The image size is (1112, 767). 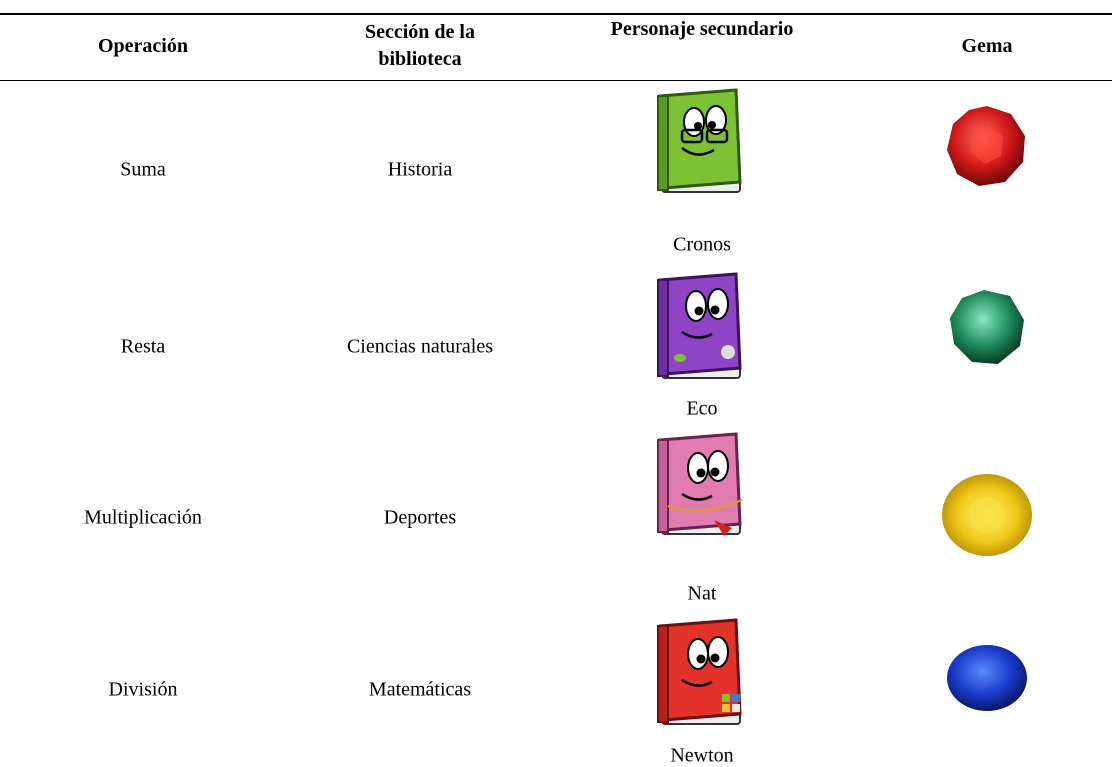 What do you see at coordinates (143, 689) in the screenshot?
I see `cell: División` at bounding box center [143, 689].